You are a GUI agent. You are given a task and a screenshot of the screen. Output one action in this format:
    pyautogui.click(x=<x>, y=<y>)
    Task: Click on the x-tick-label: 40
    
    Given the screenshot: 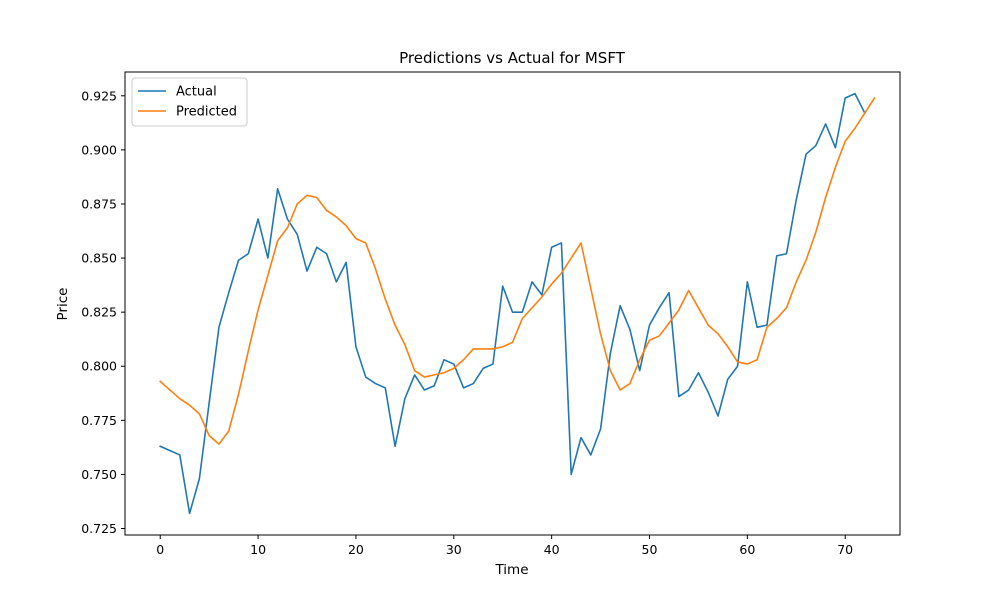 What is the action you would take?
    pyautogui.click(x=552, y=549)
    